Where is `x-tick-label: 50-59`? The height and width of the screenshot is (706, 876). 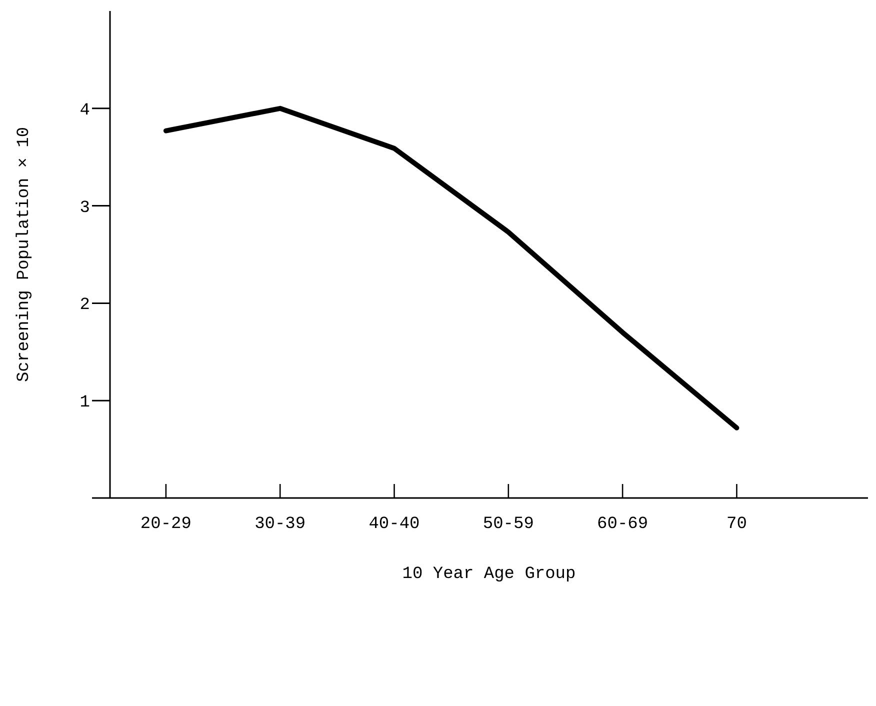
x-tick-label: 50-59 is located at coordinates (508, 524).